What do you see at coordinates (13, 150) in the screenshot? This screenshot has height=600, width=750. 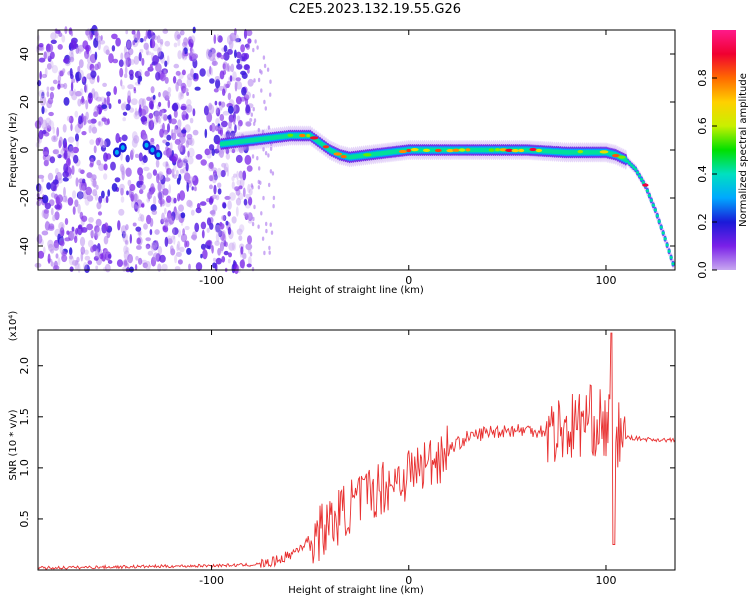 I see `spectrogram-y-label: Frequency (Hz)` at bounding box center [13, 150].